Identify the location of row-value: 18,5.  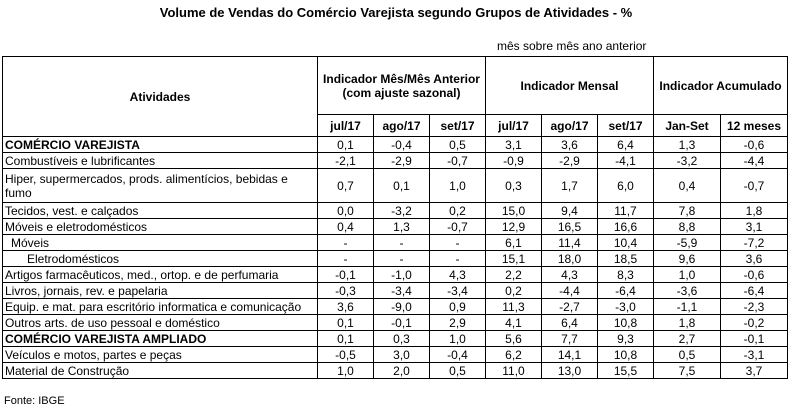
(625, 258).